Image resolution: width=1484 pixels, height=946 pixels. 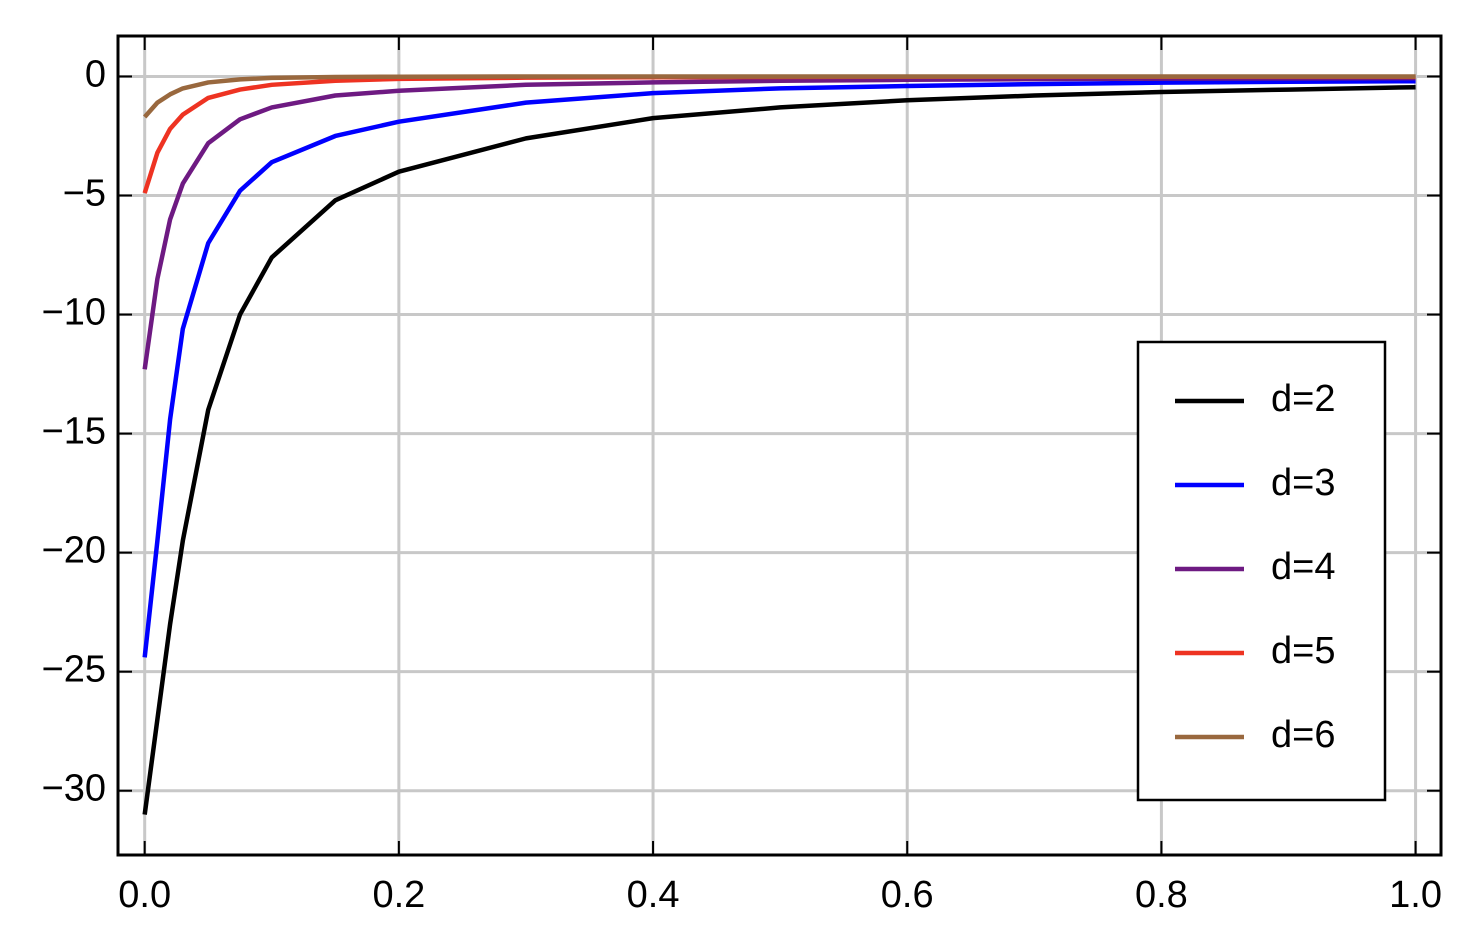 What do you see at coordinates (1161, 895) in the screenshot?
I see `x-tick-label: 0.8` at bounding box center [1161, 895].